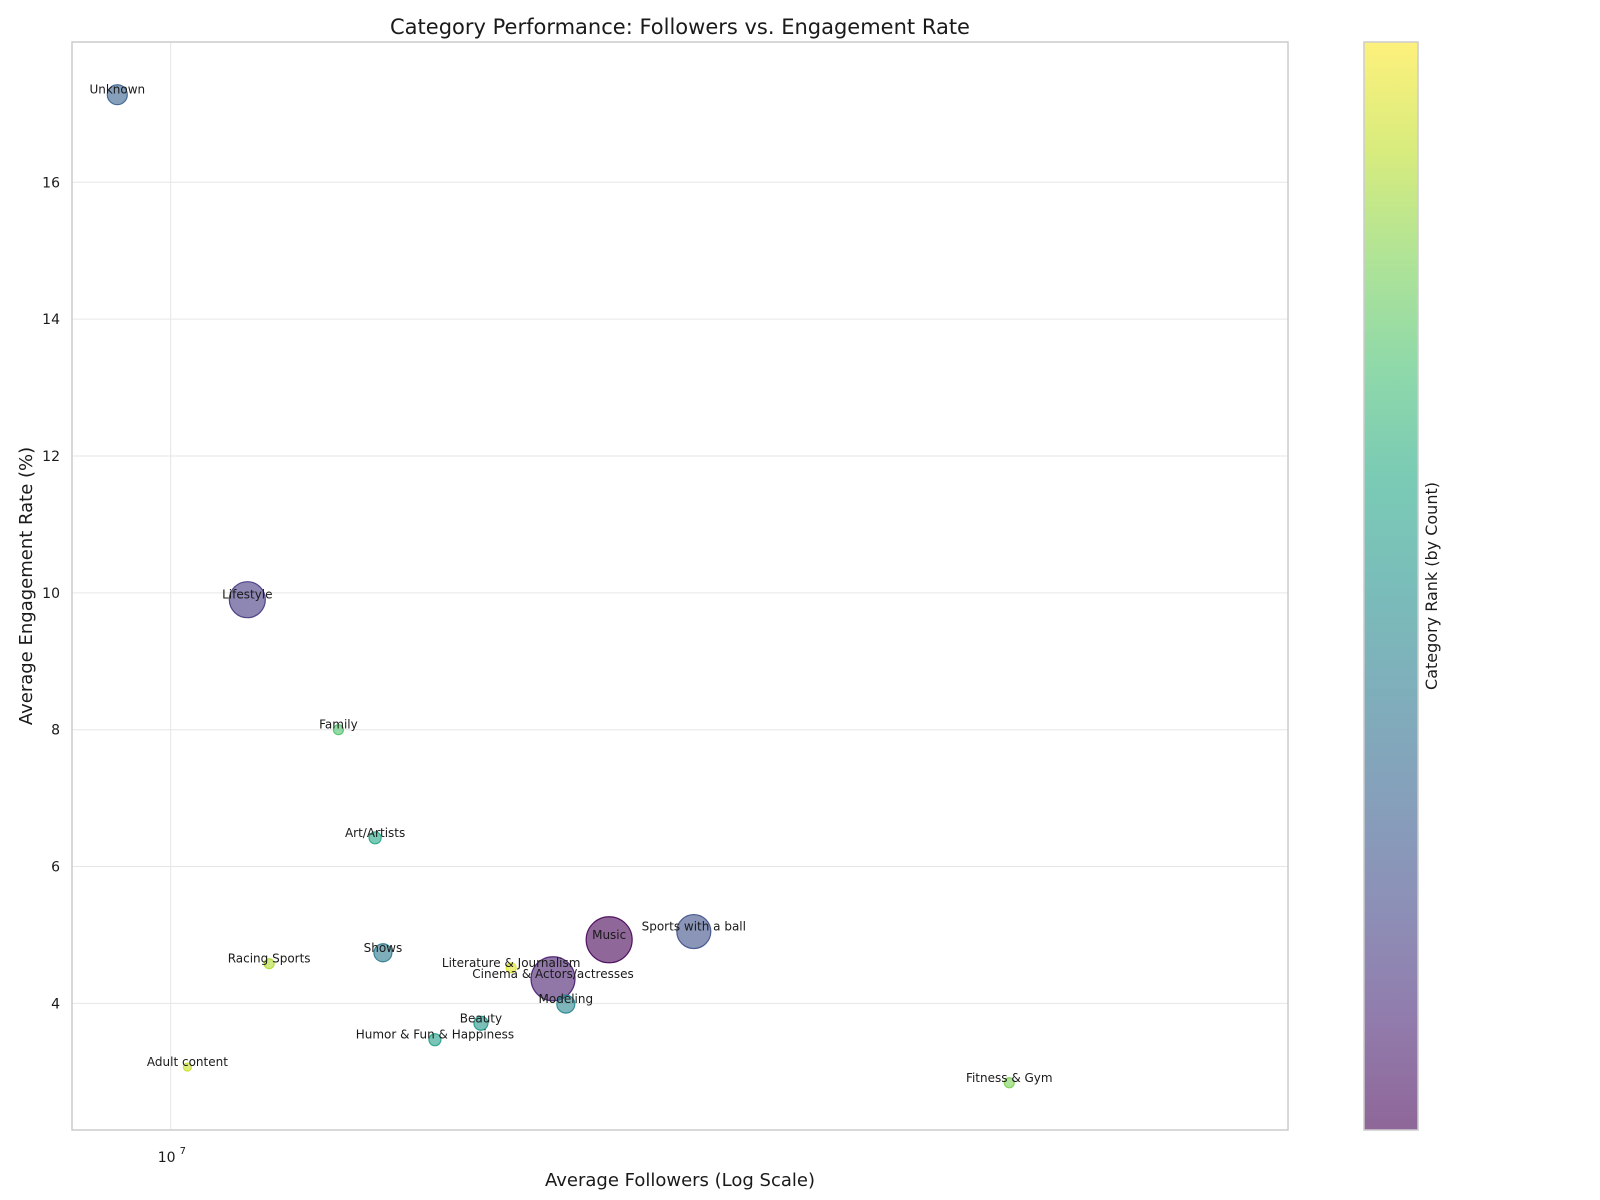  I want to click on point-label: Sports with a ball, so click(694, 927).